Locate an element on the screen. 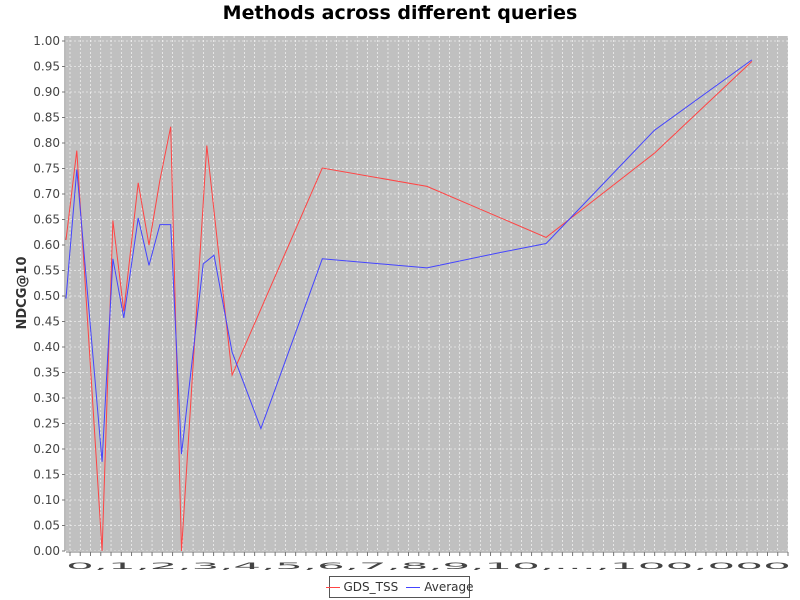 This screenshot has height=600, width=800. y-tick-label: 0.15 is located at coordinates (46, 475).